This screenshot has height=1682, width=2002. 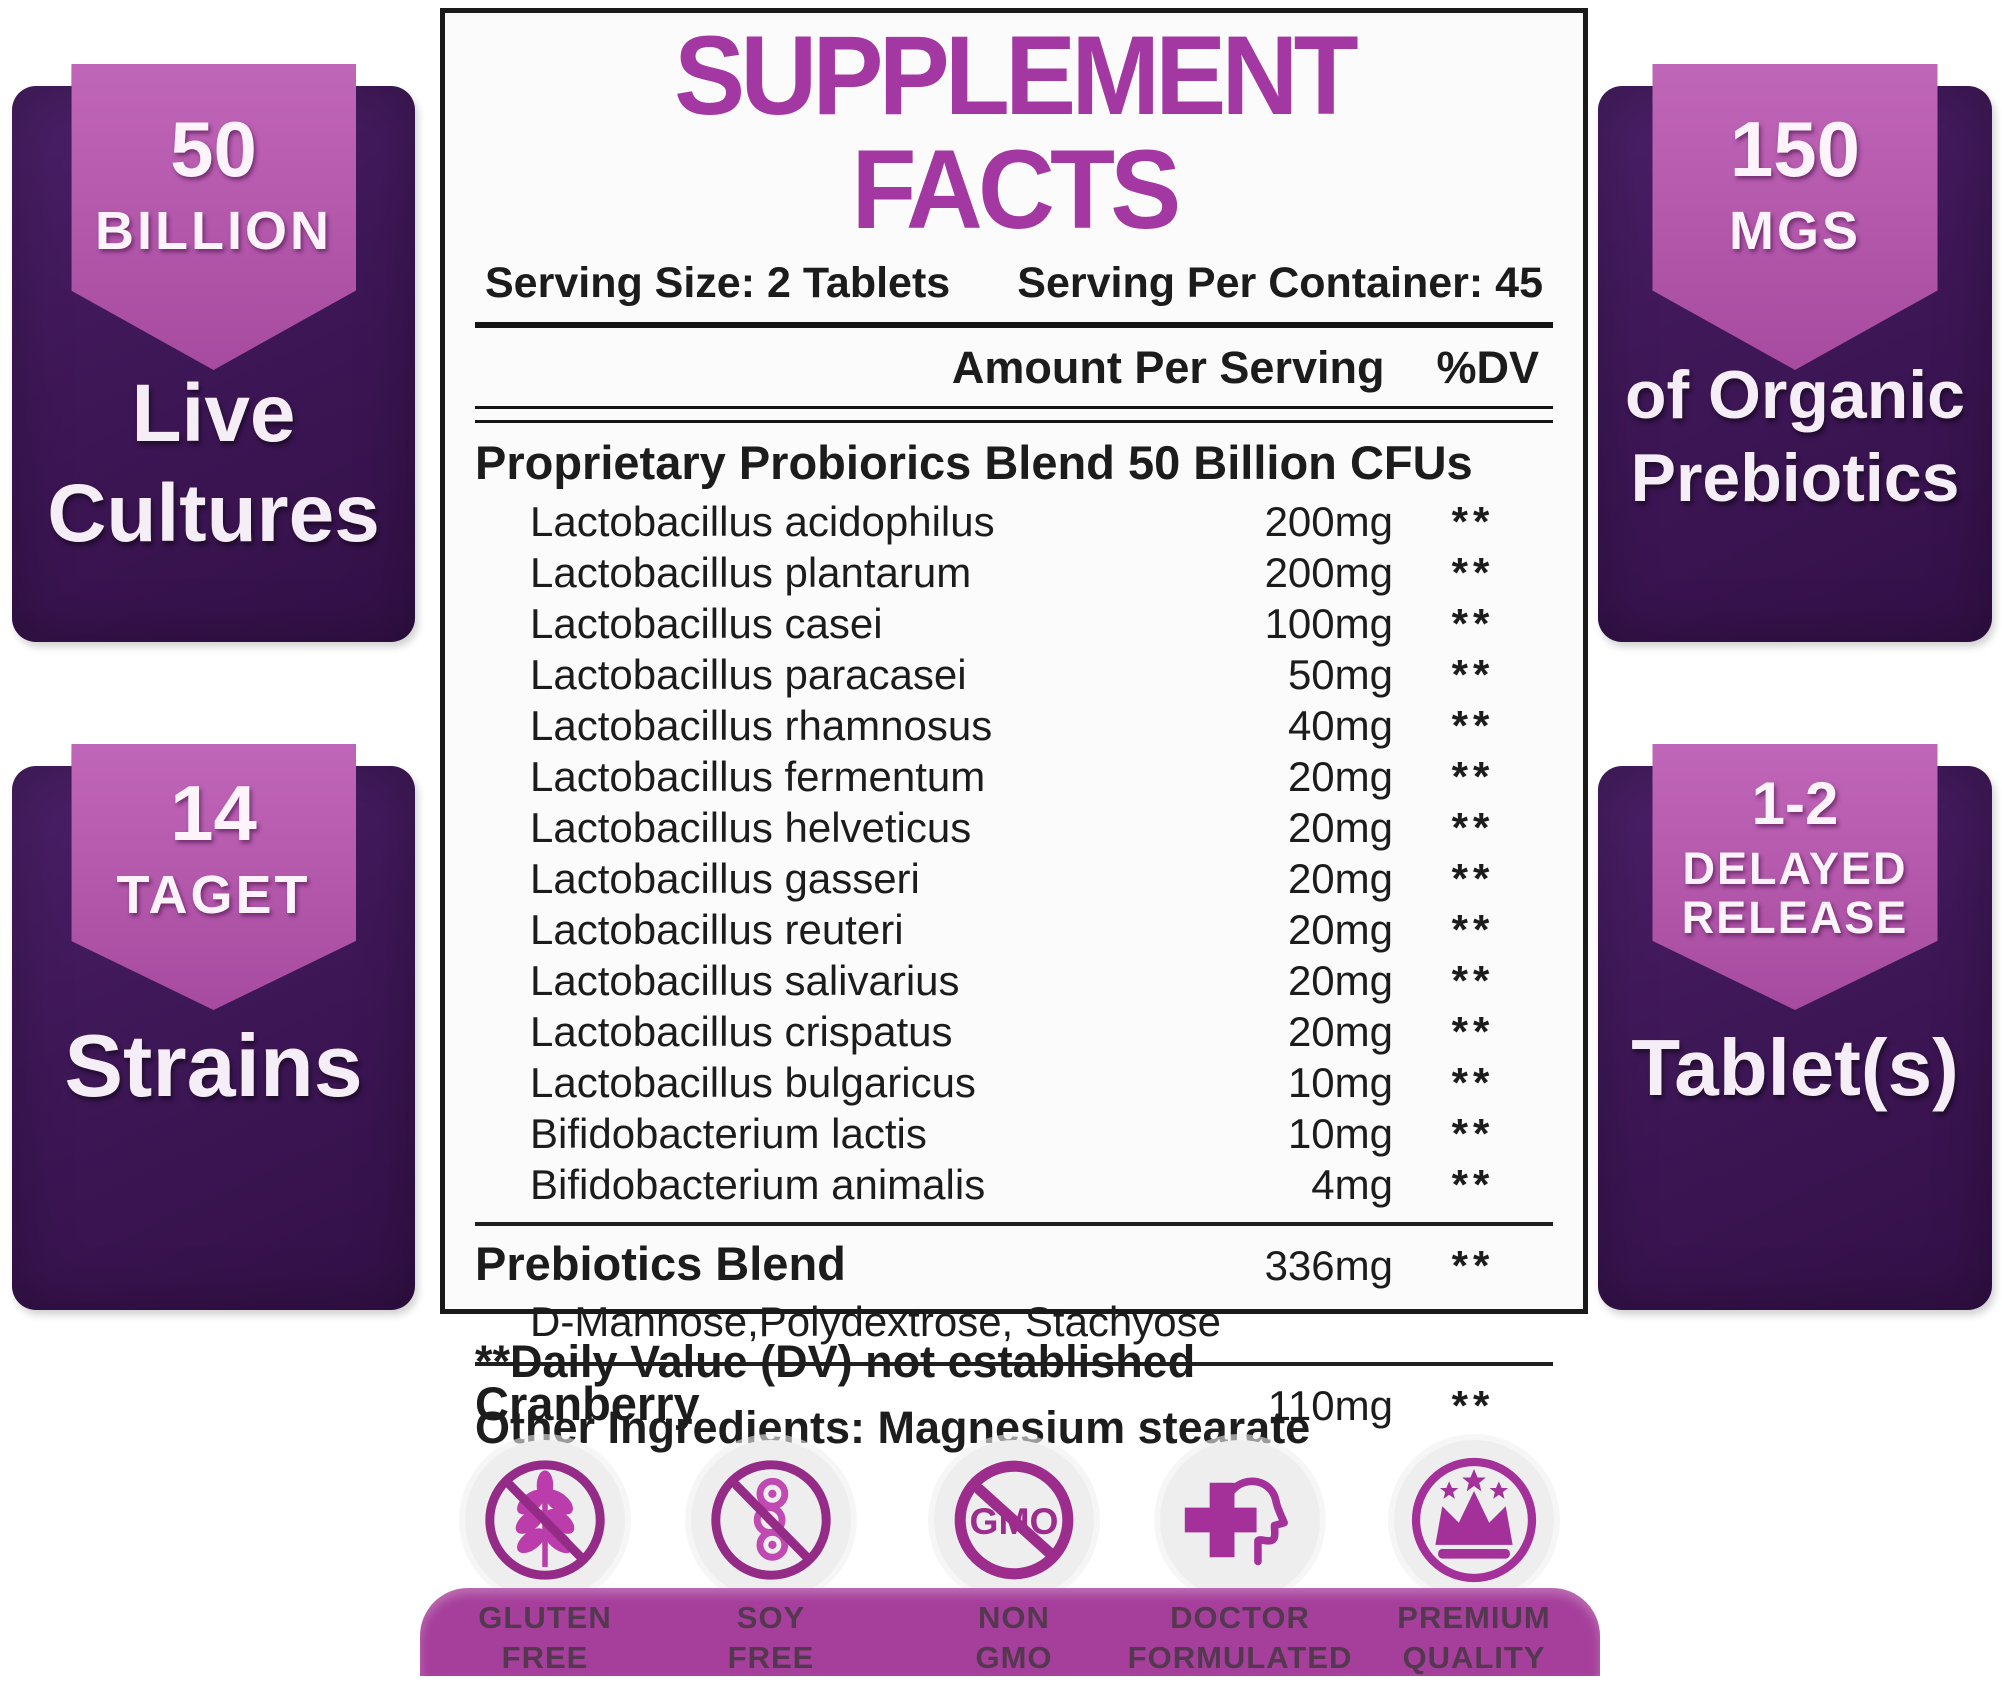 I want to click on ingredient-name: Lactobacillus gasseri, so click(x=725, y=879).